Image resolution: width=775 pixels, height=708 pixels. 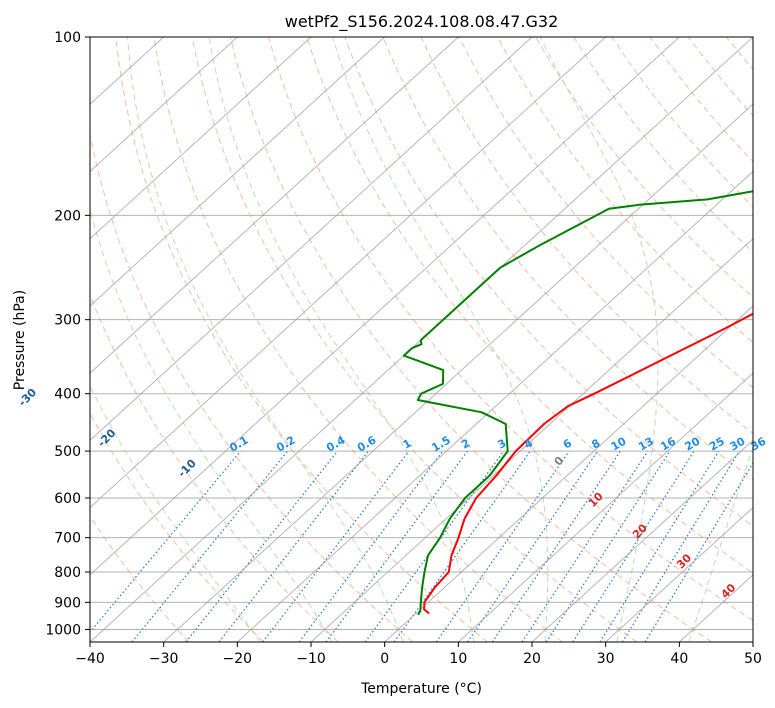 What do you see at coordinates (728, 591) in the screenshot?
I see `moist-adiabat-label: 40` at bounding box center [728, 591].